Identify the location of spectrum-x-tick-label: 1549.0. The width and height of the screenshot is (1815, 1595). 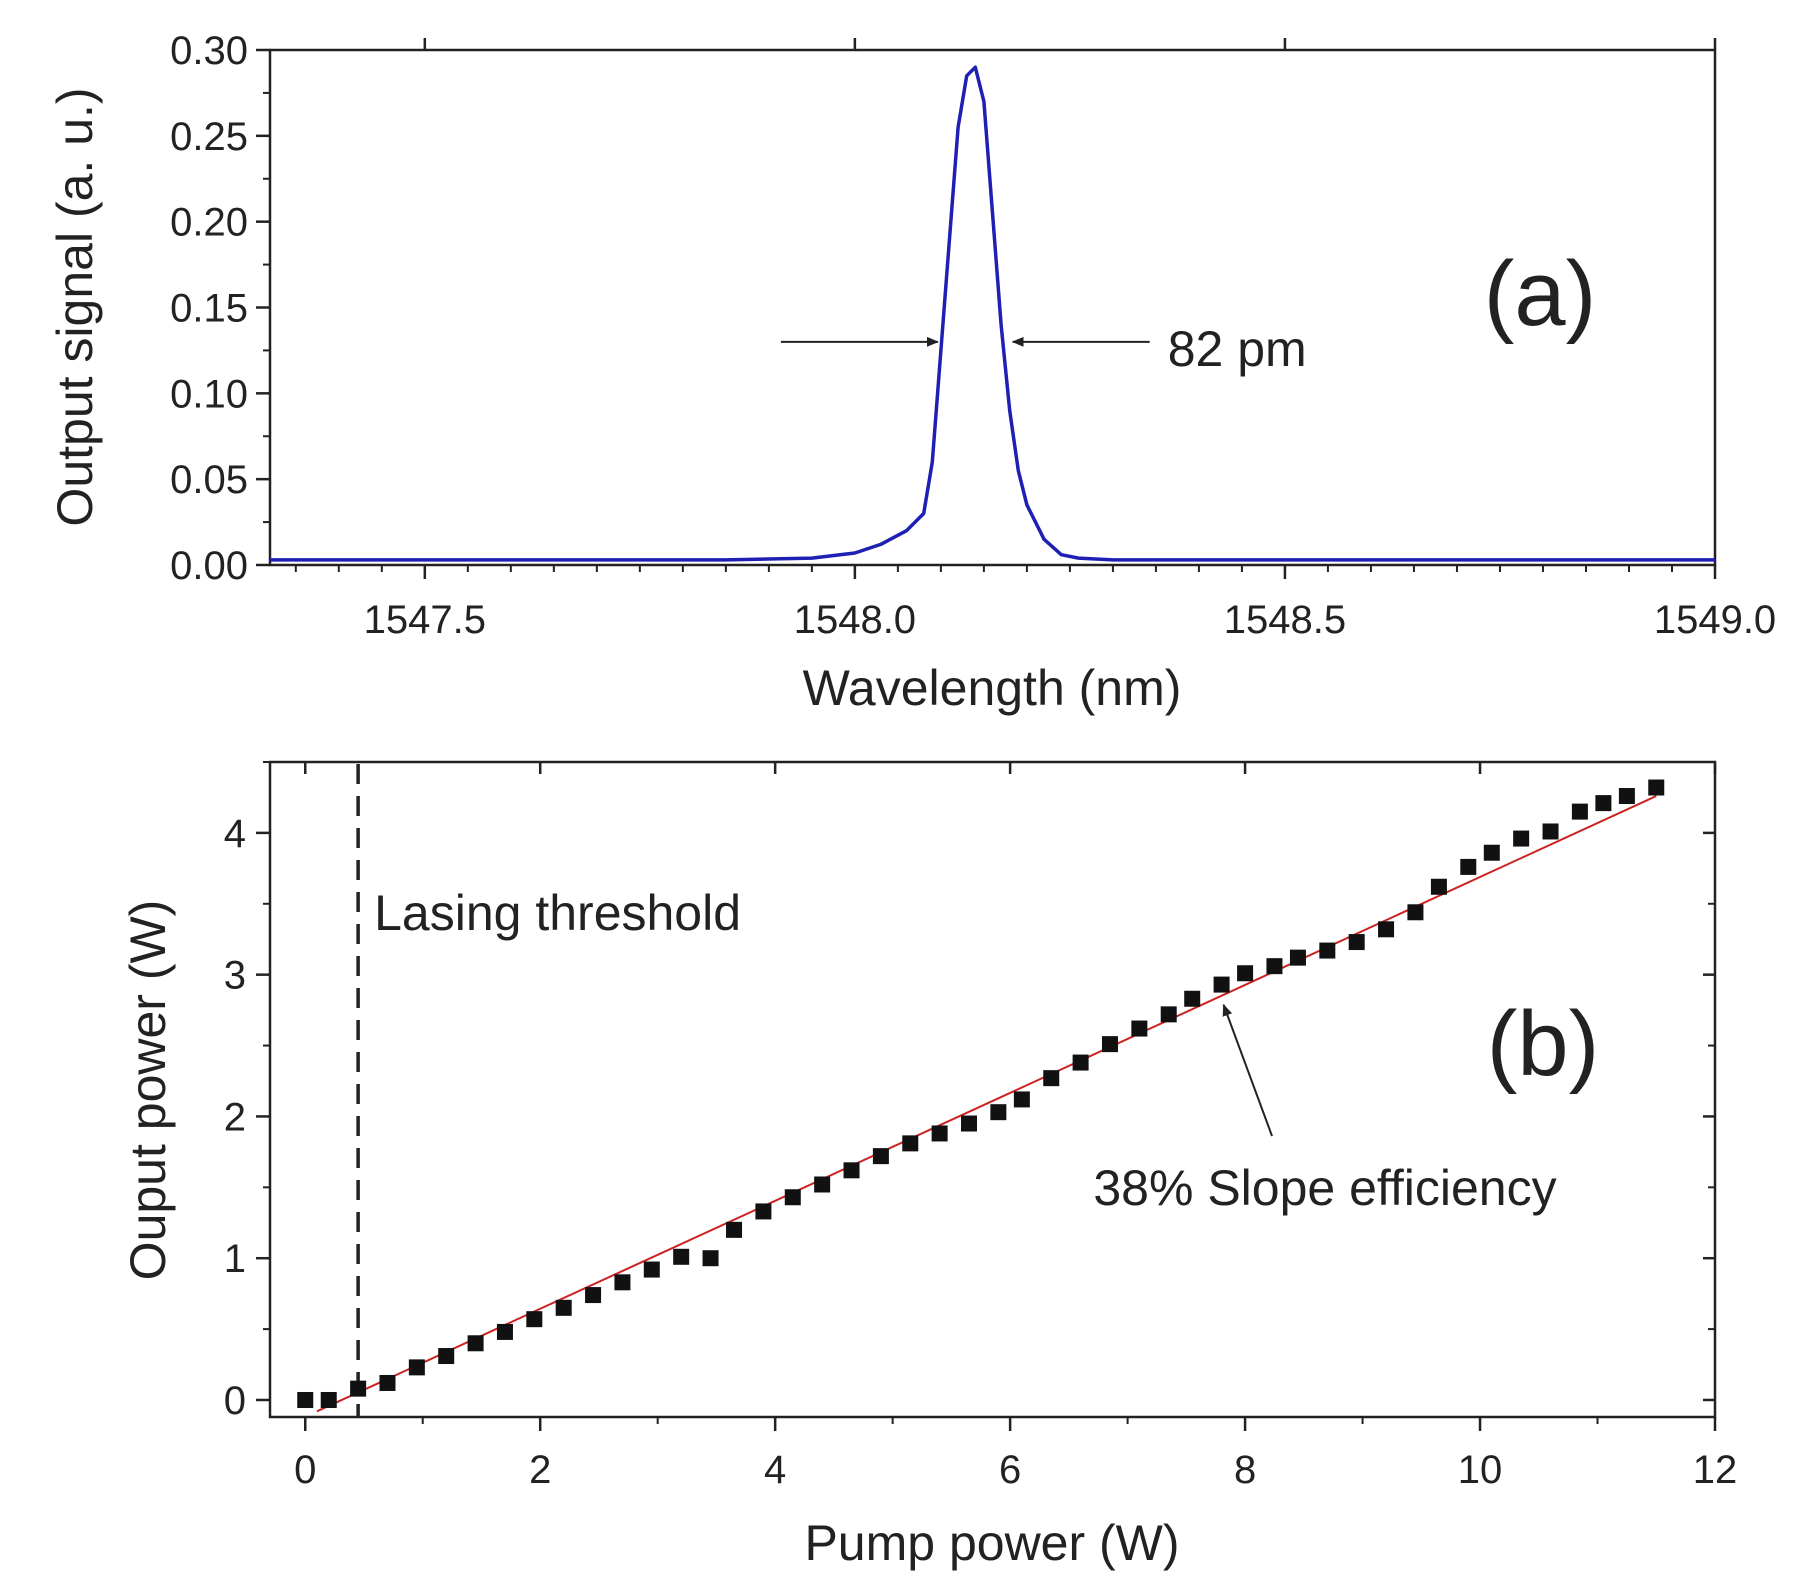
(1715, 620).